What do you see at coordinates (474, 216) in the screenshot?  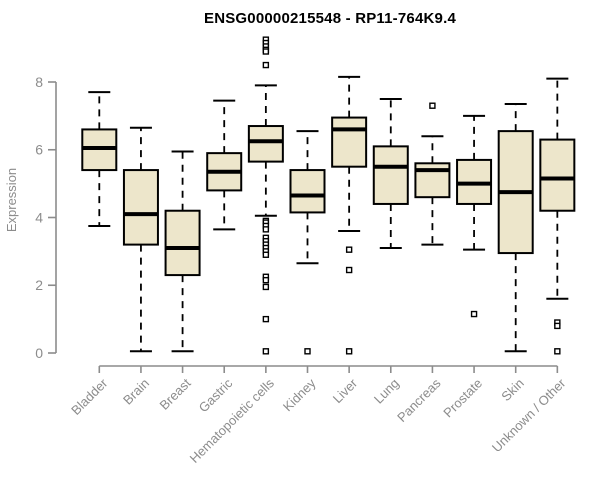 I see `boxplot-prostate` at bounding box center [474, 216].